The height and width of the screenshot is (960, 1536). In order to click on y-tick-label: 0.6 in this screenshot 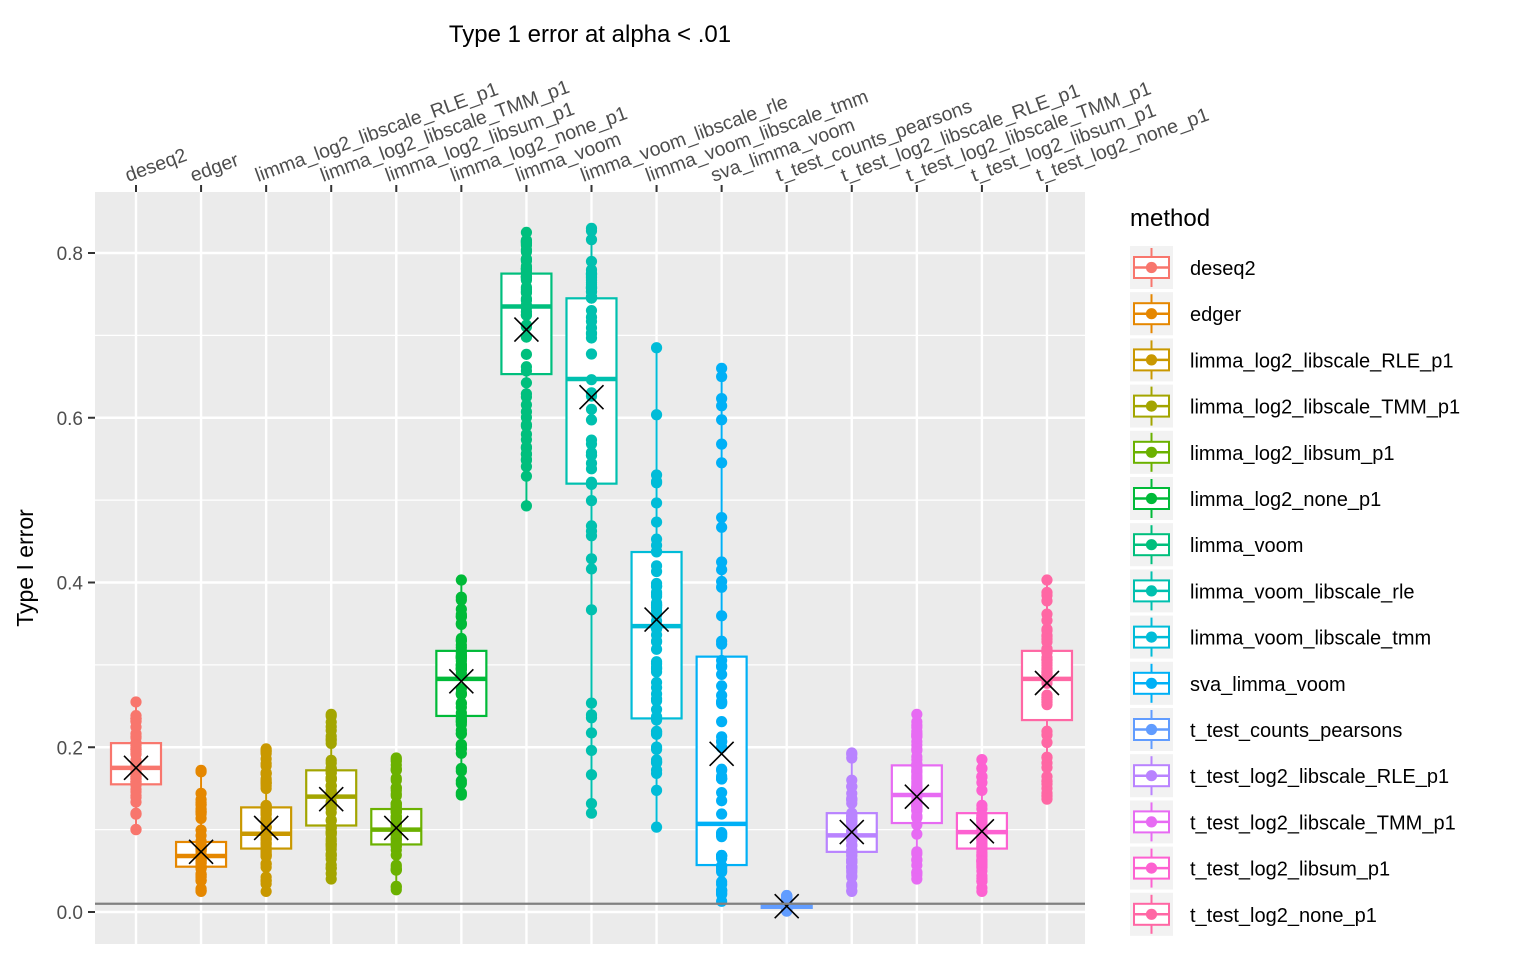, I will do `click(70, 419)`.